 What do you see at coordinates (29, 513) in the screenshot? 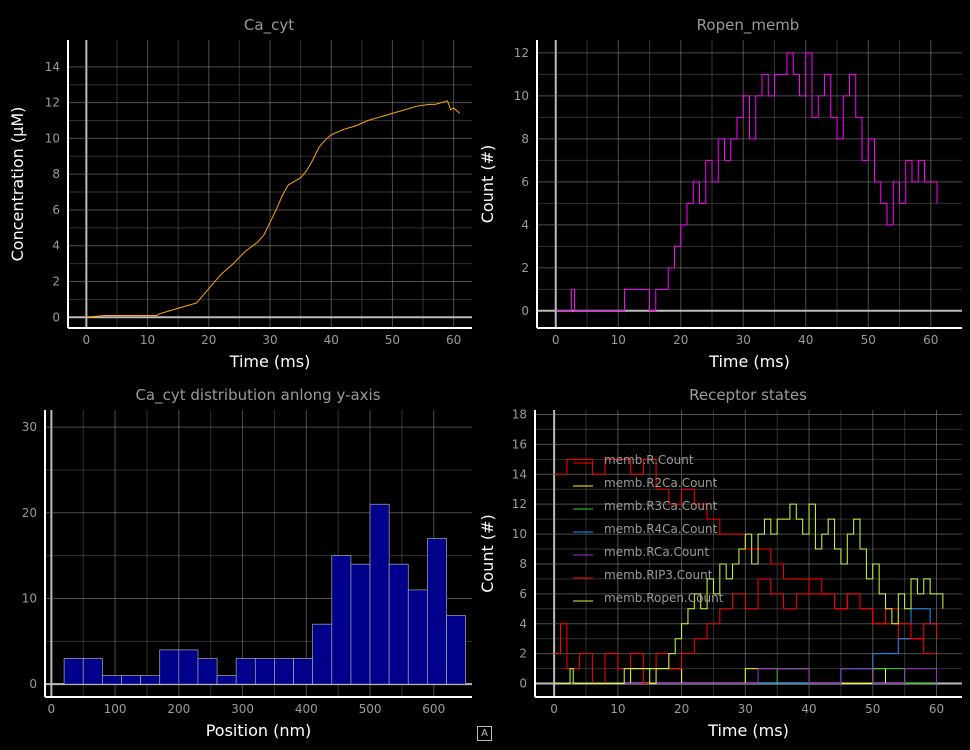
I see `y-tick-label: 20` at bounding box center [29, 513].